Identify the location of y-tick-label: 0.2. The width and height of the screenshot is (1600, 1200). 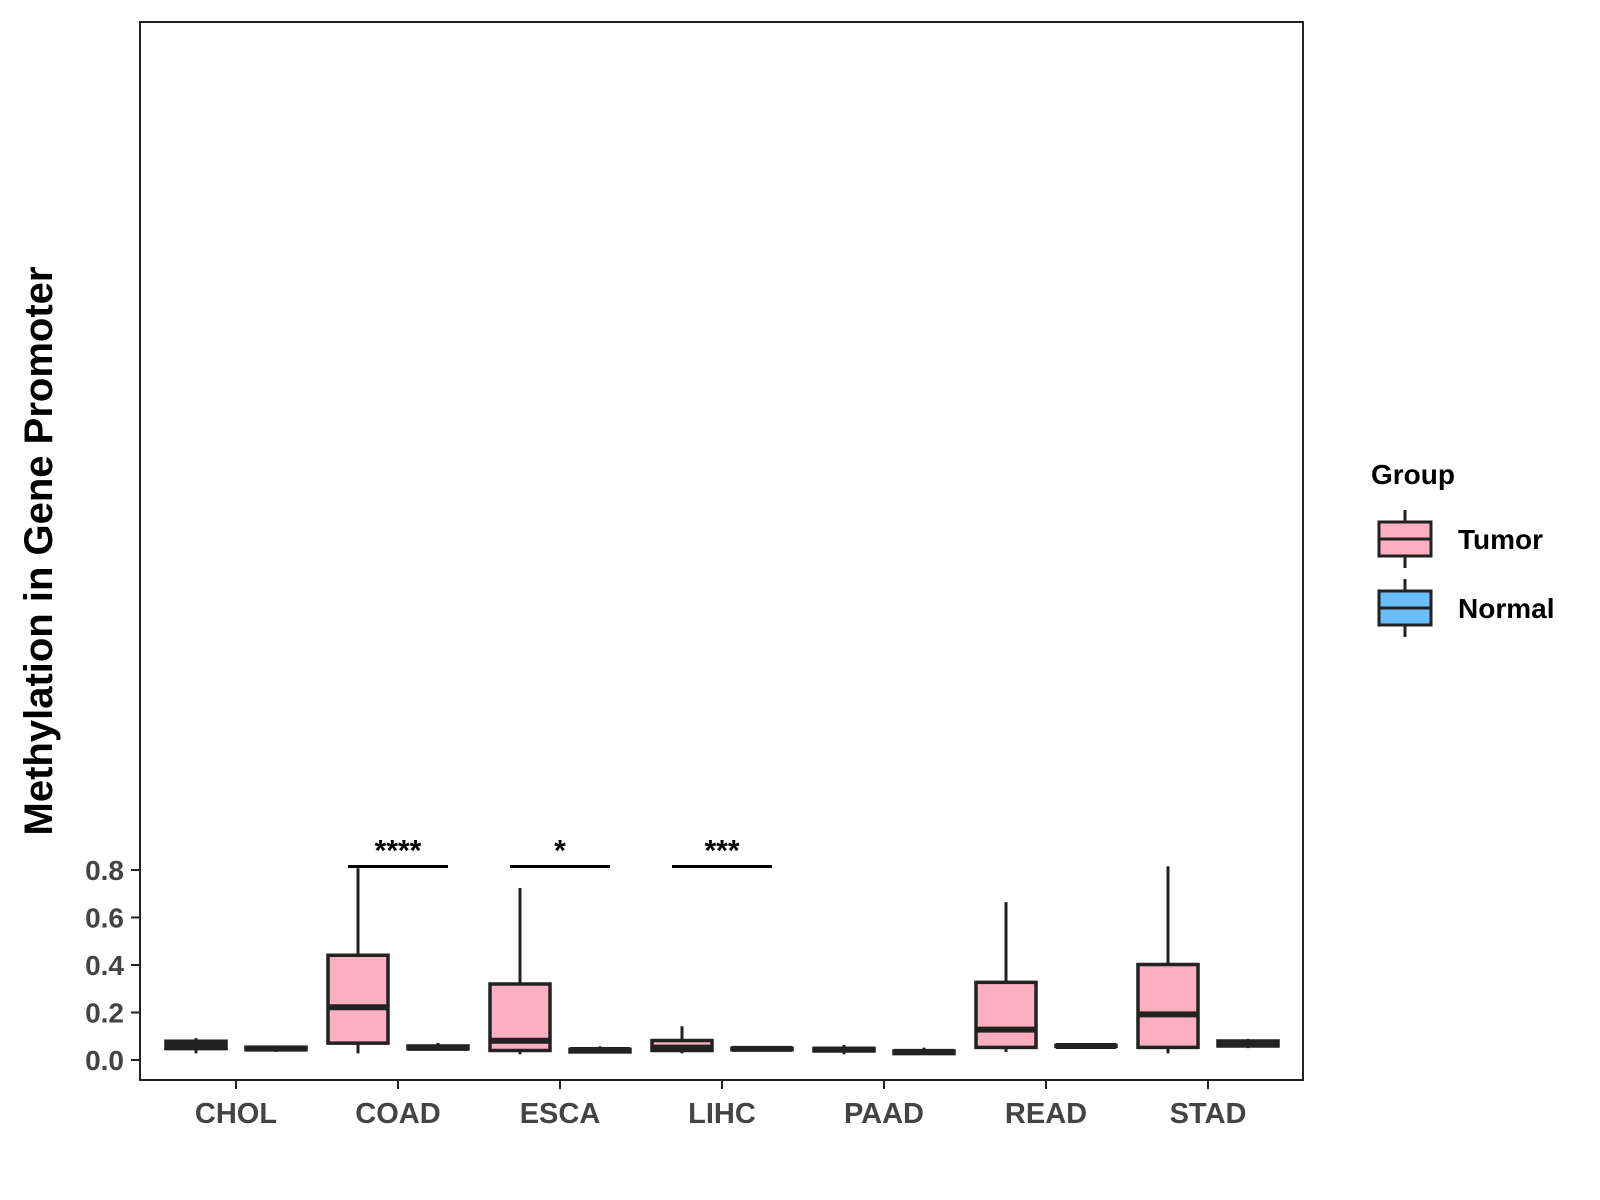
(104, 1013).